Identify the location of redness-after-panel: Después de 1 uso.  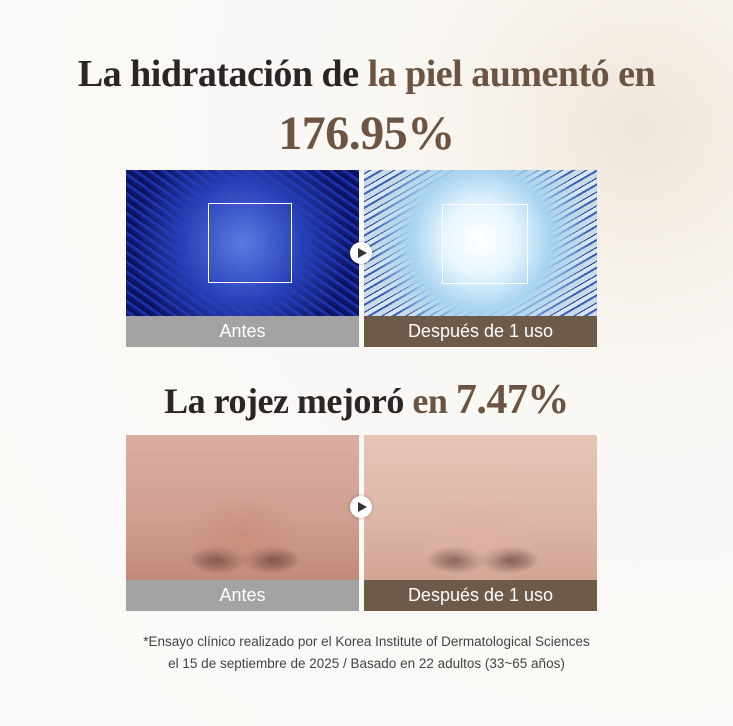
(480, 523).